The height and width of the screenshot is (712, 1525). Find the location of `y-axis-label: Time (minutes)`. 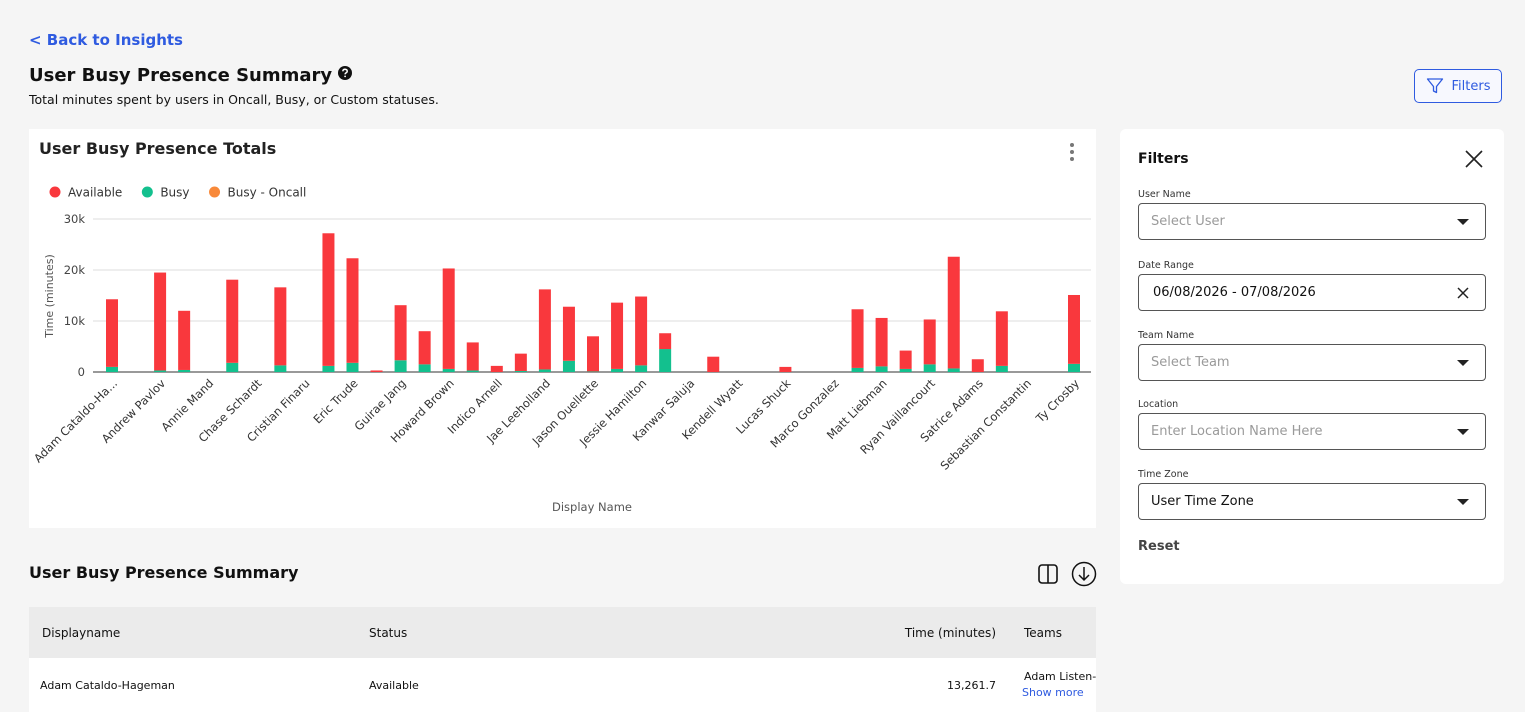

y-axis-label: Time (minutes) is located at coordinates (49, 296).